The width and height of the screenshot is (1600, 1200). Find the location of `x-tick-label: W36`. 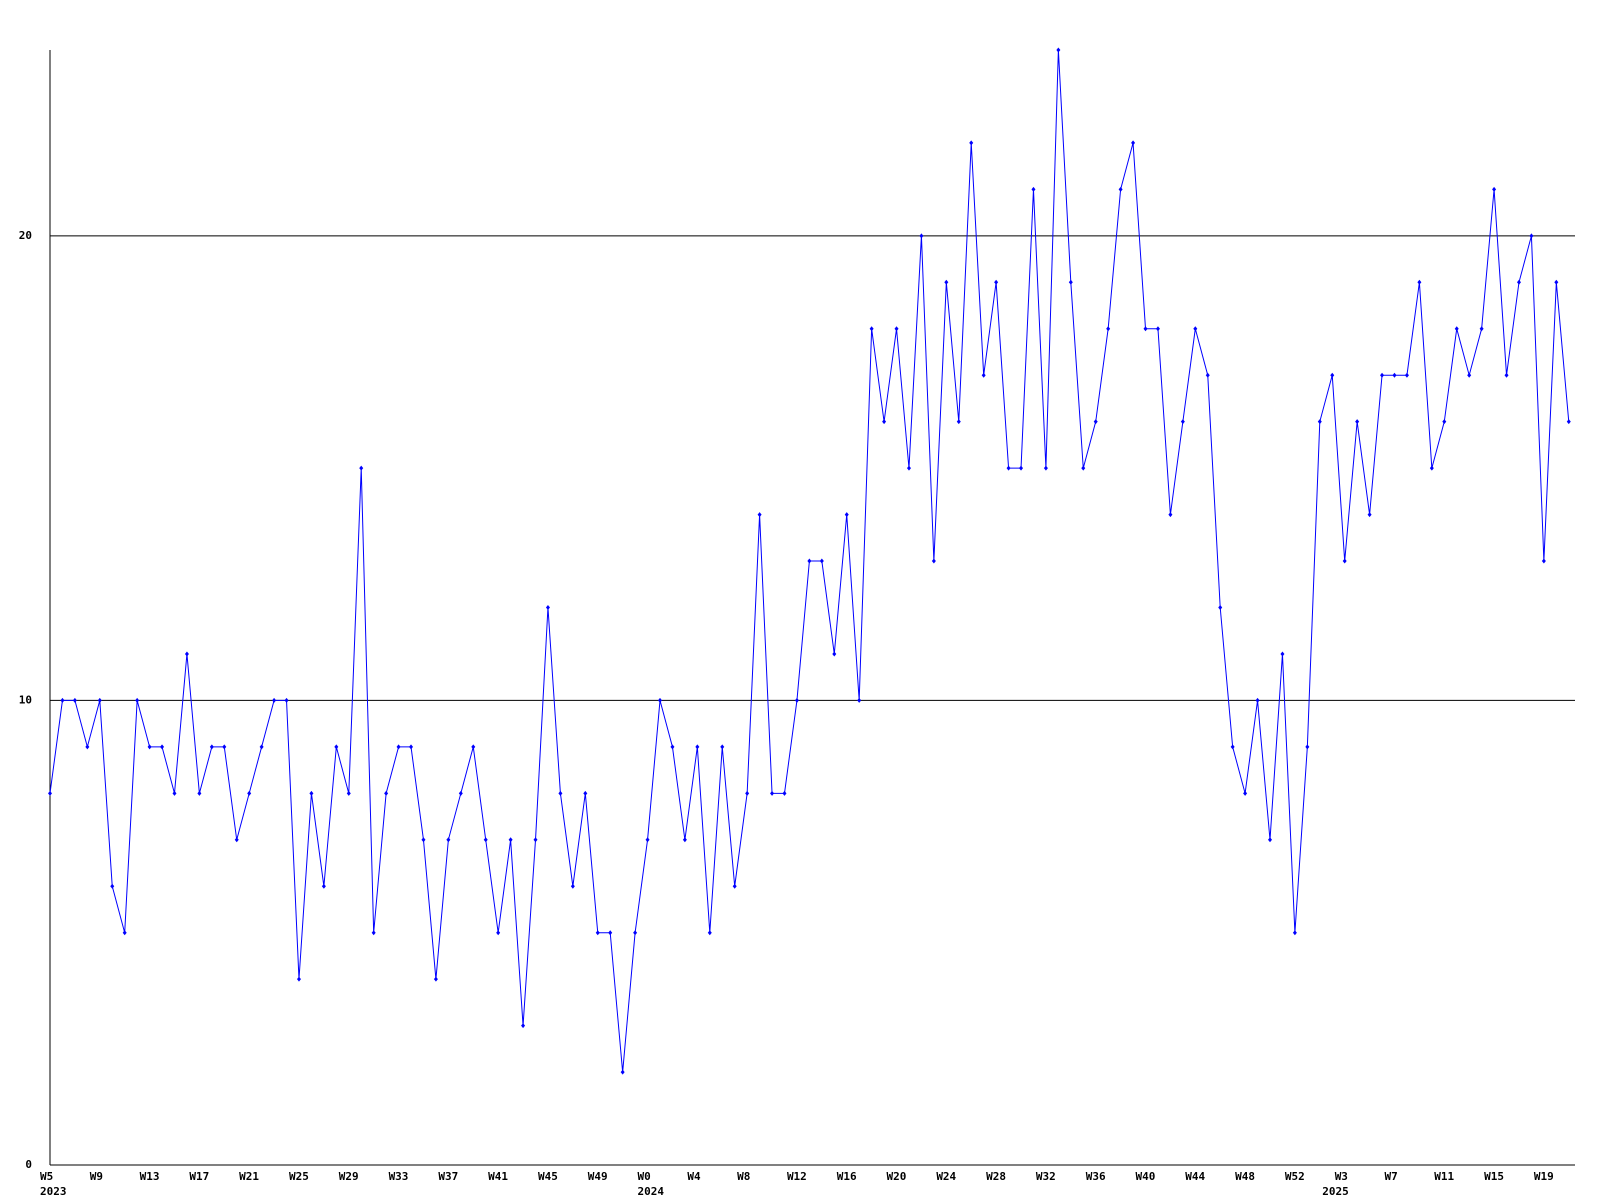

x-tick-label: W36 is located at coordinates (1096, 1176).